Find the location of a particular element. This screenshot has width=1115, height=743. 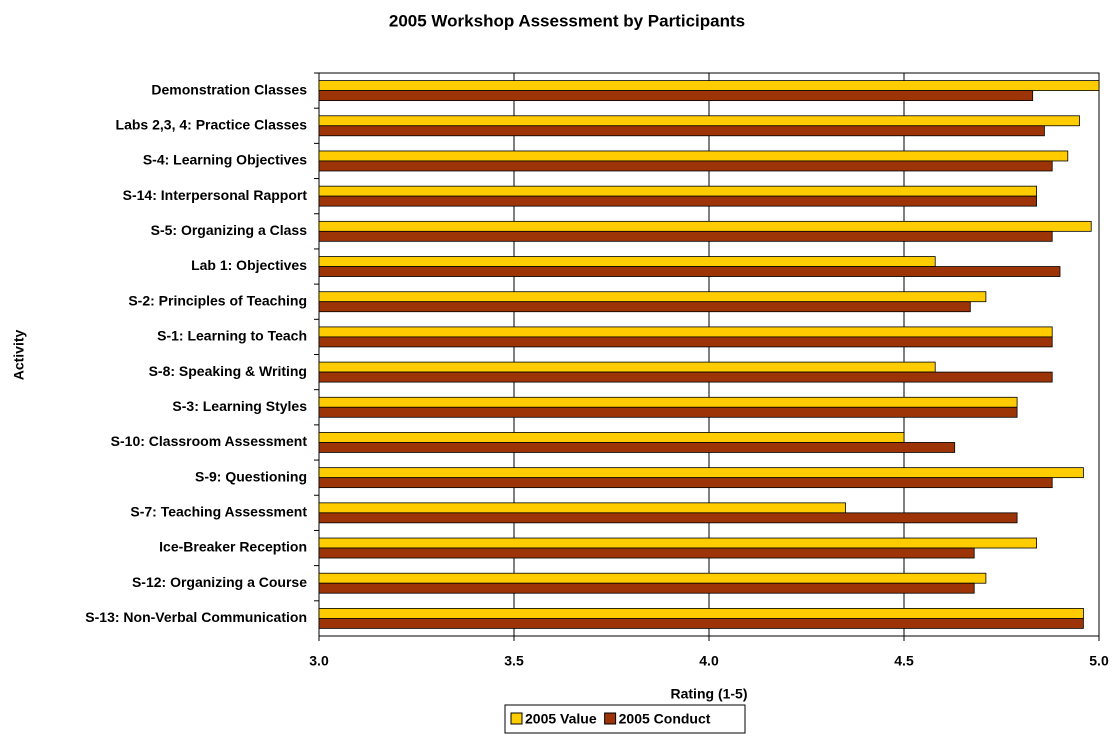

y-tick-label: S-5: Organizing a Class is located at coordinates (229, 230).